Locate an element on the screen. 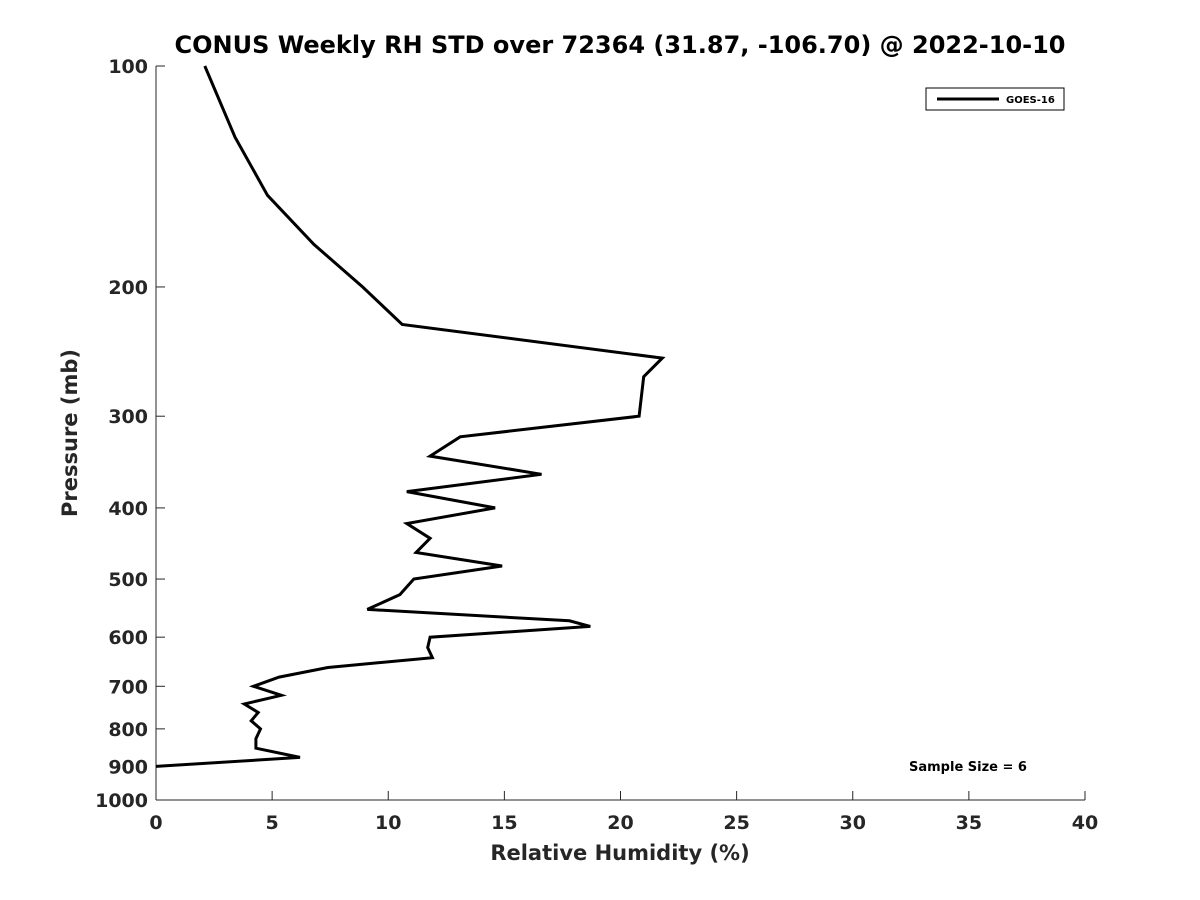 The width and height of the screenshot is (1200, 900). x-tick-label: 40 is located at coordinates (1085, 823).